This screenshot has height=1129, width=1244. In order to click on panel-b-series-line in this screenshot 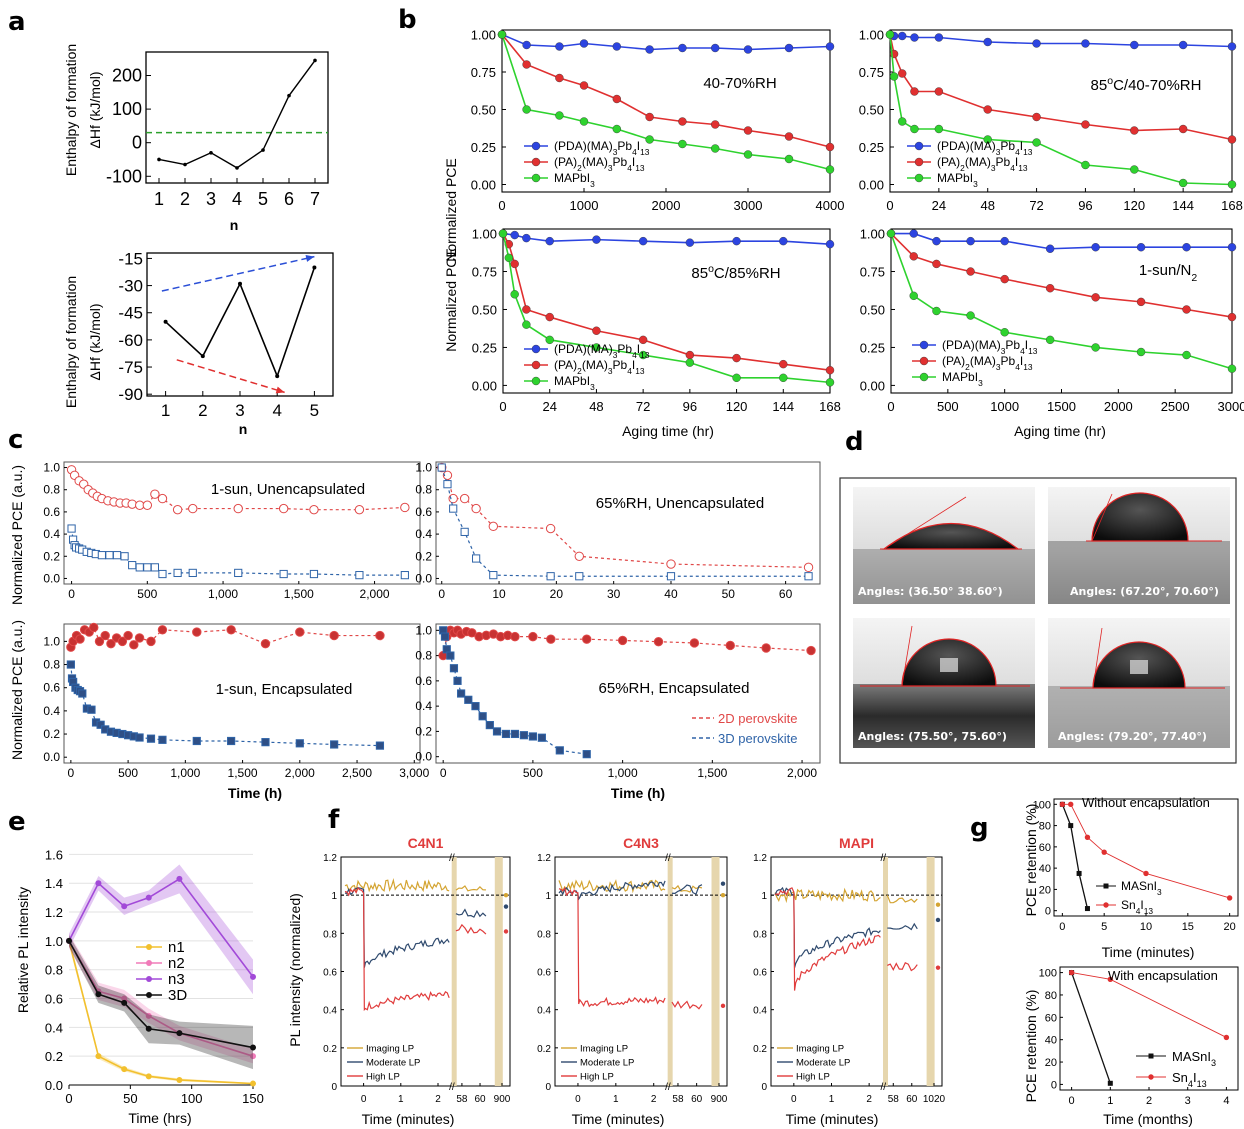, I will do `click(1061, 241)`.